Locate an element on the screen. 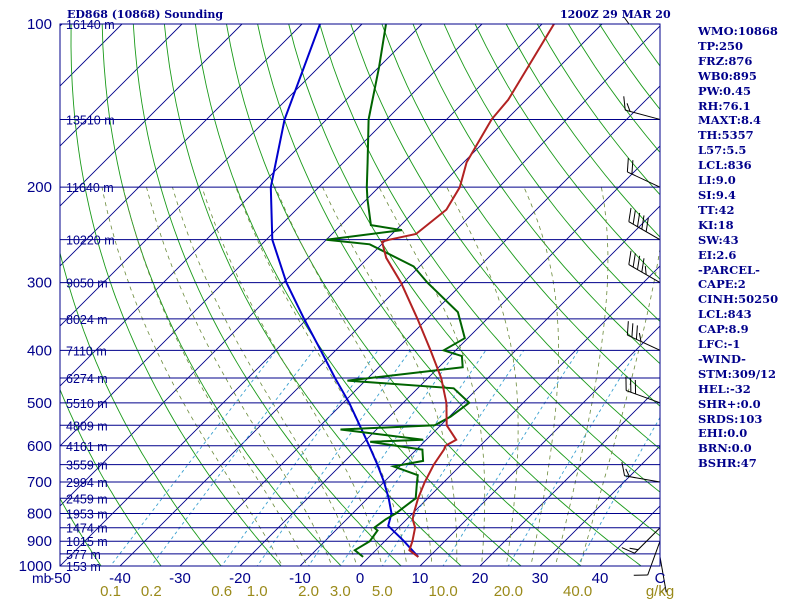 This screenshot has height=600, width=800. index-item: SRDS:103 is located at coordinates (730, 418).